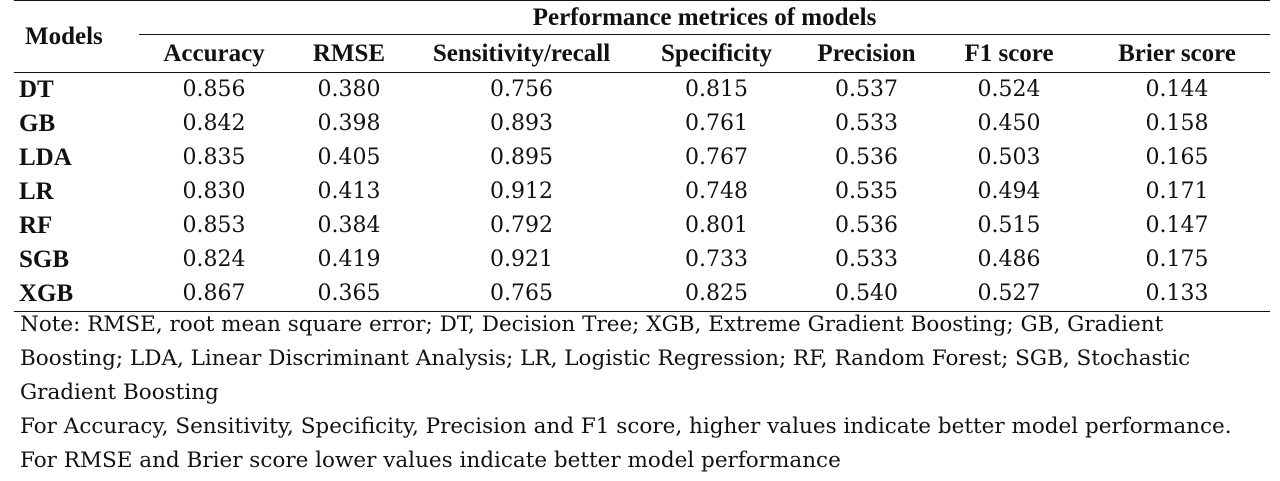 The height and width of the screenshot is (481, 1280). Describe the element at coordinates (37, 123) in the screenshot. I see `row-model-name: GB` at that location.